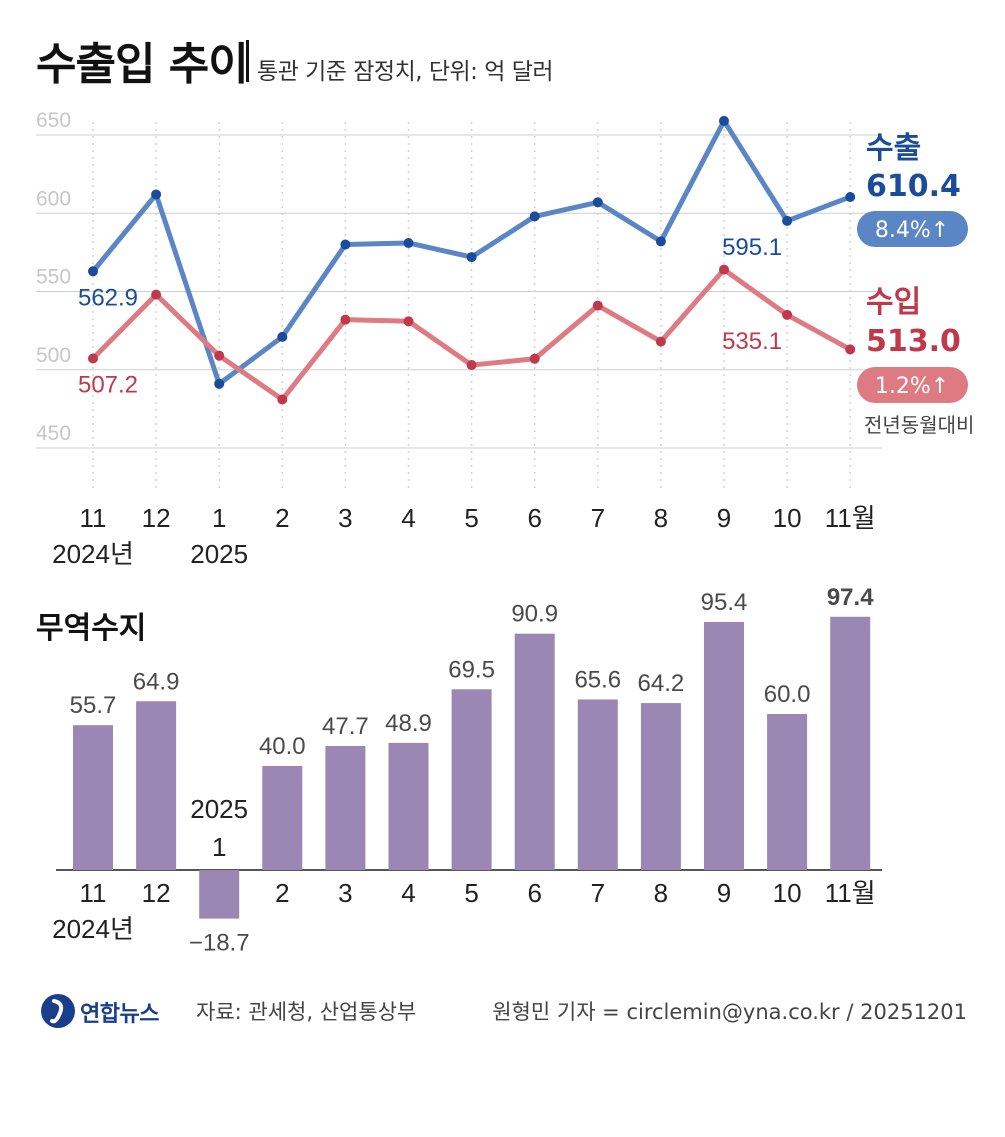 This screenshot has height=1137, width=1005. I want to click on legend-import-value: 513.0, so click(913, 341).